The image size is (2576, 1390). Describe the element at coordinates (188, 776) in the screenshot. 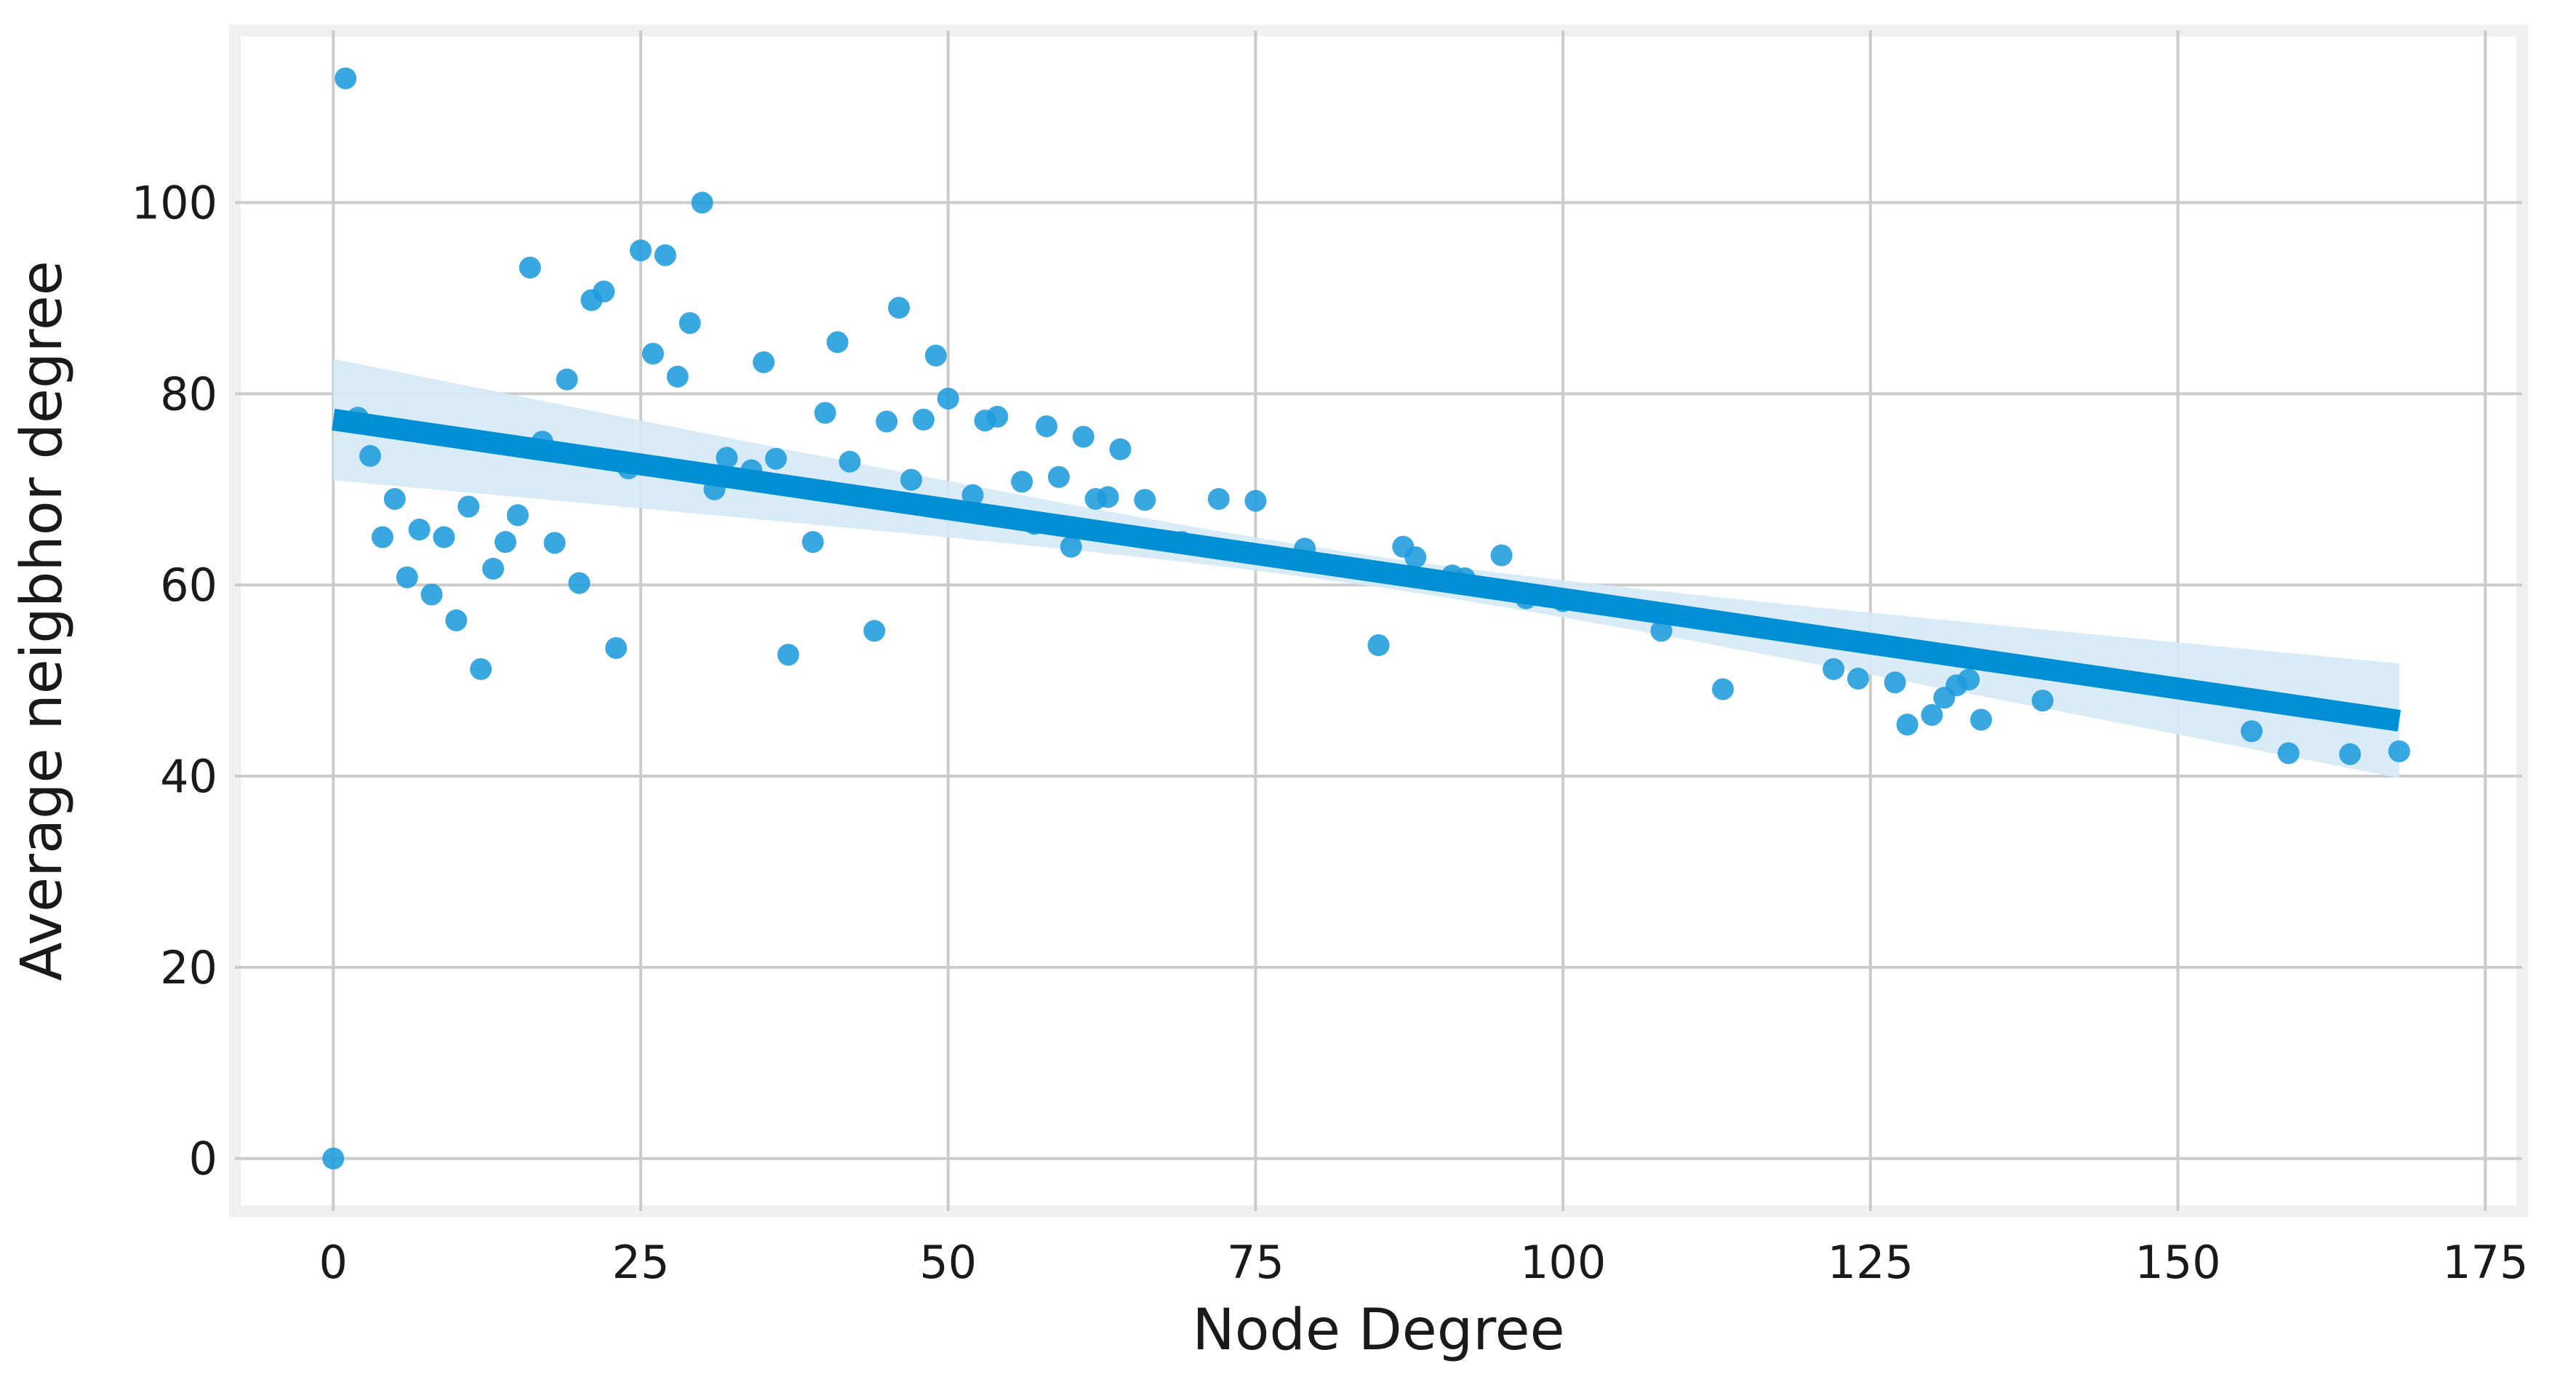

I see `y-tick-label: 40` at that location.